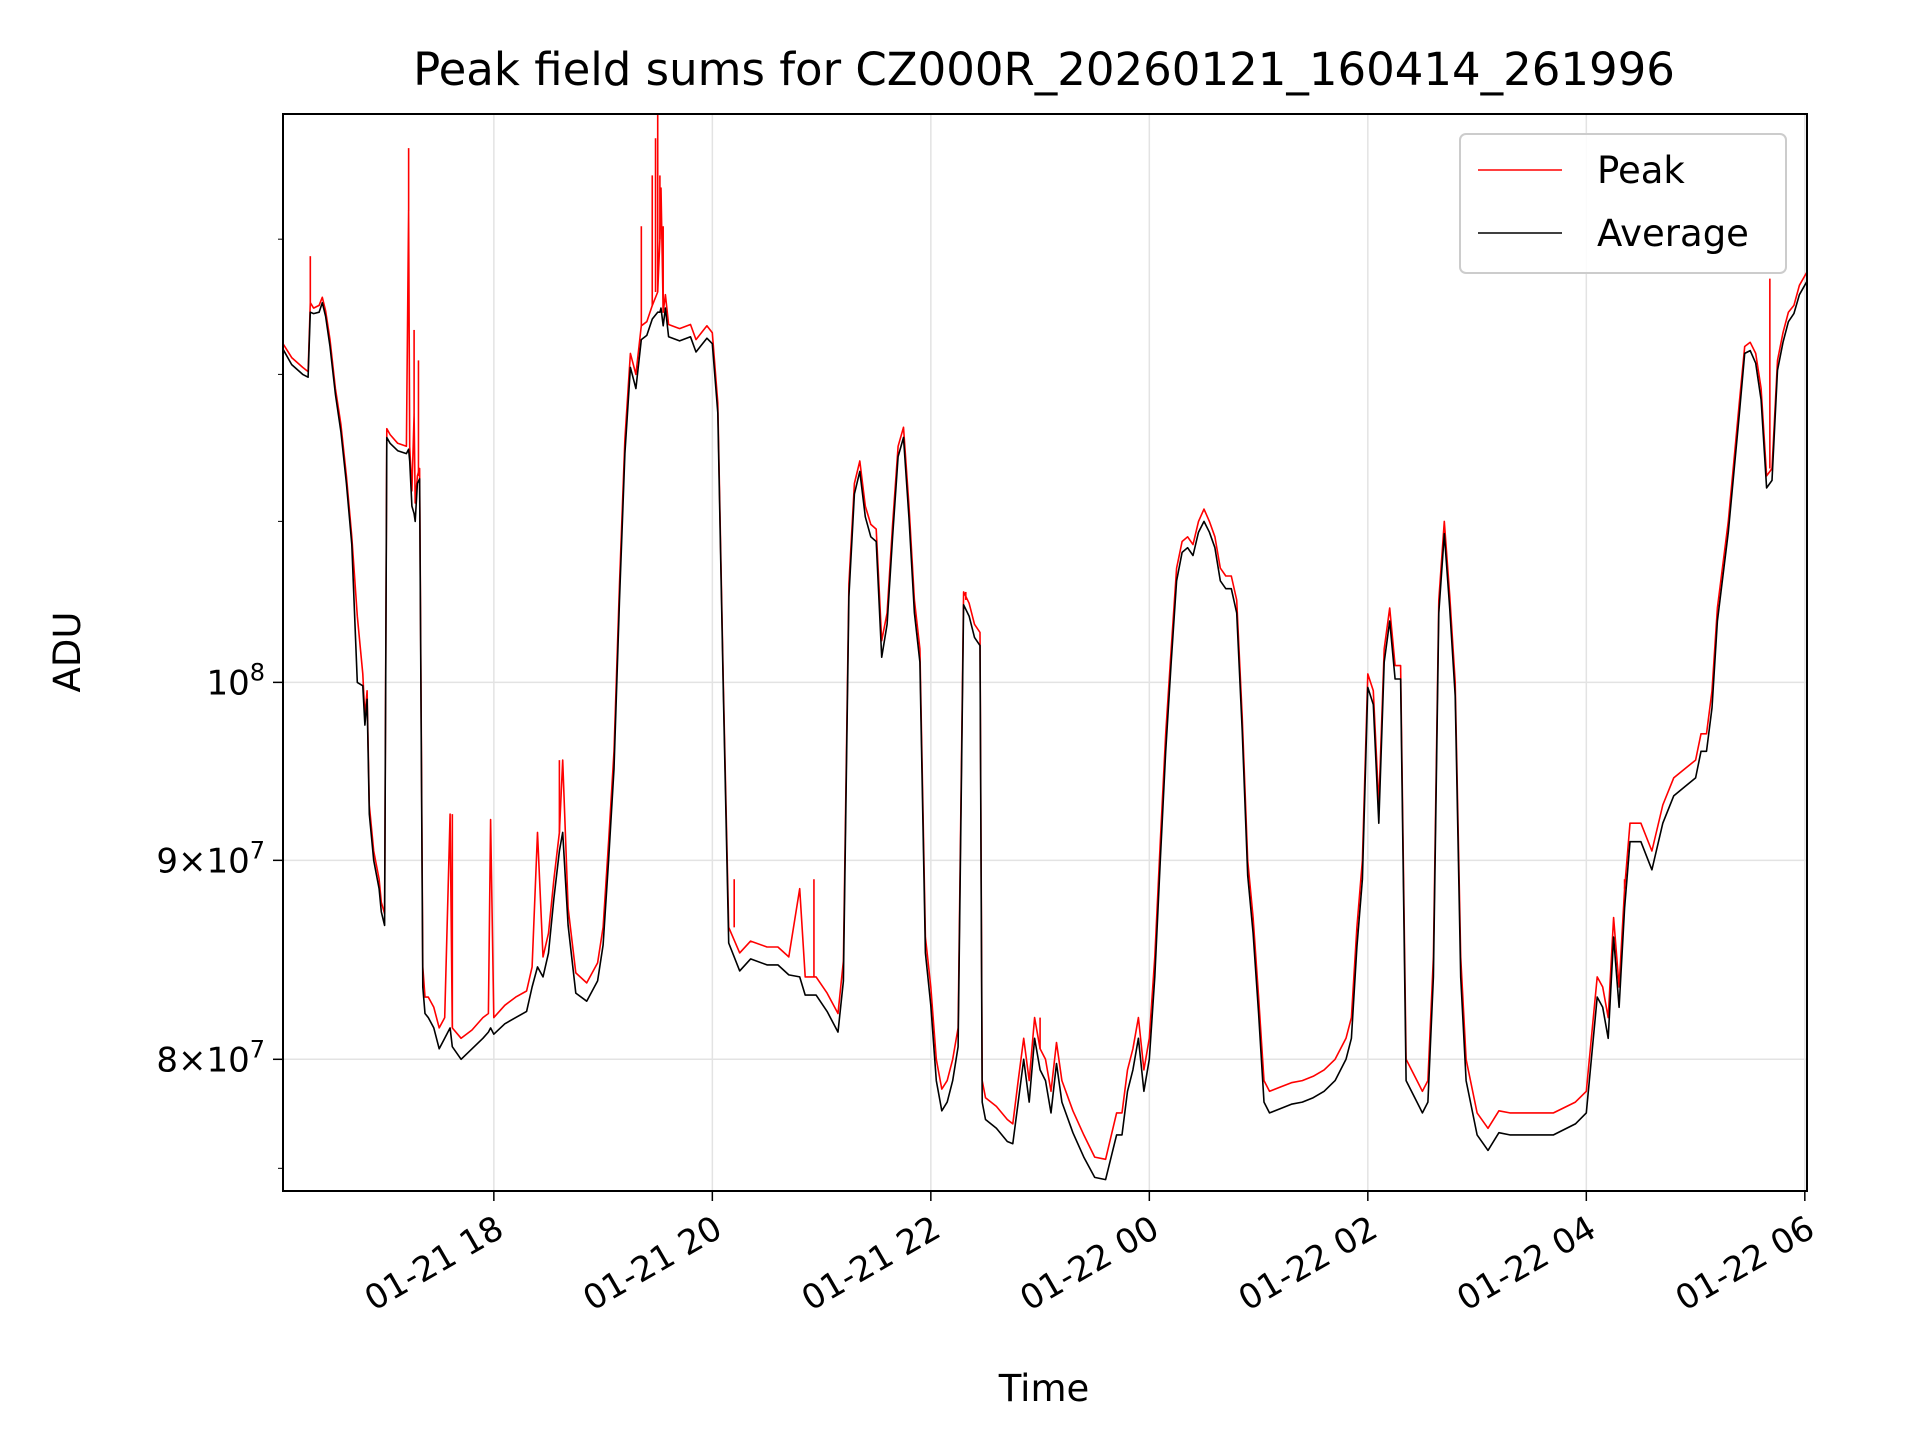  I want to click on y-tick-label: 9×107, so click(210, 858).